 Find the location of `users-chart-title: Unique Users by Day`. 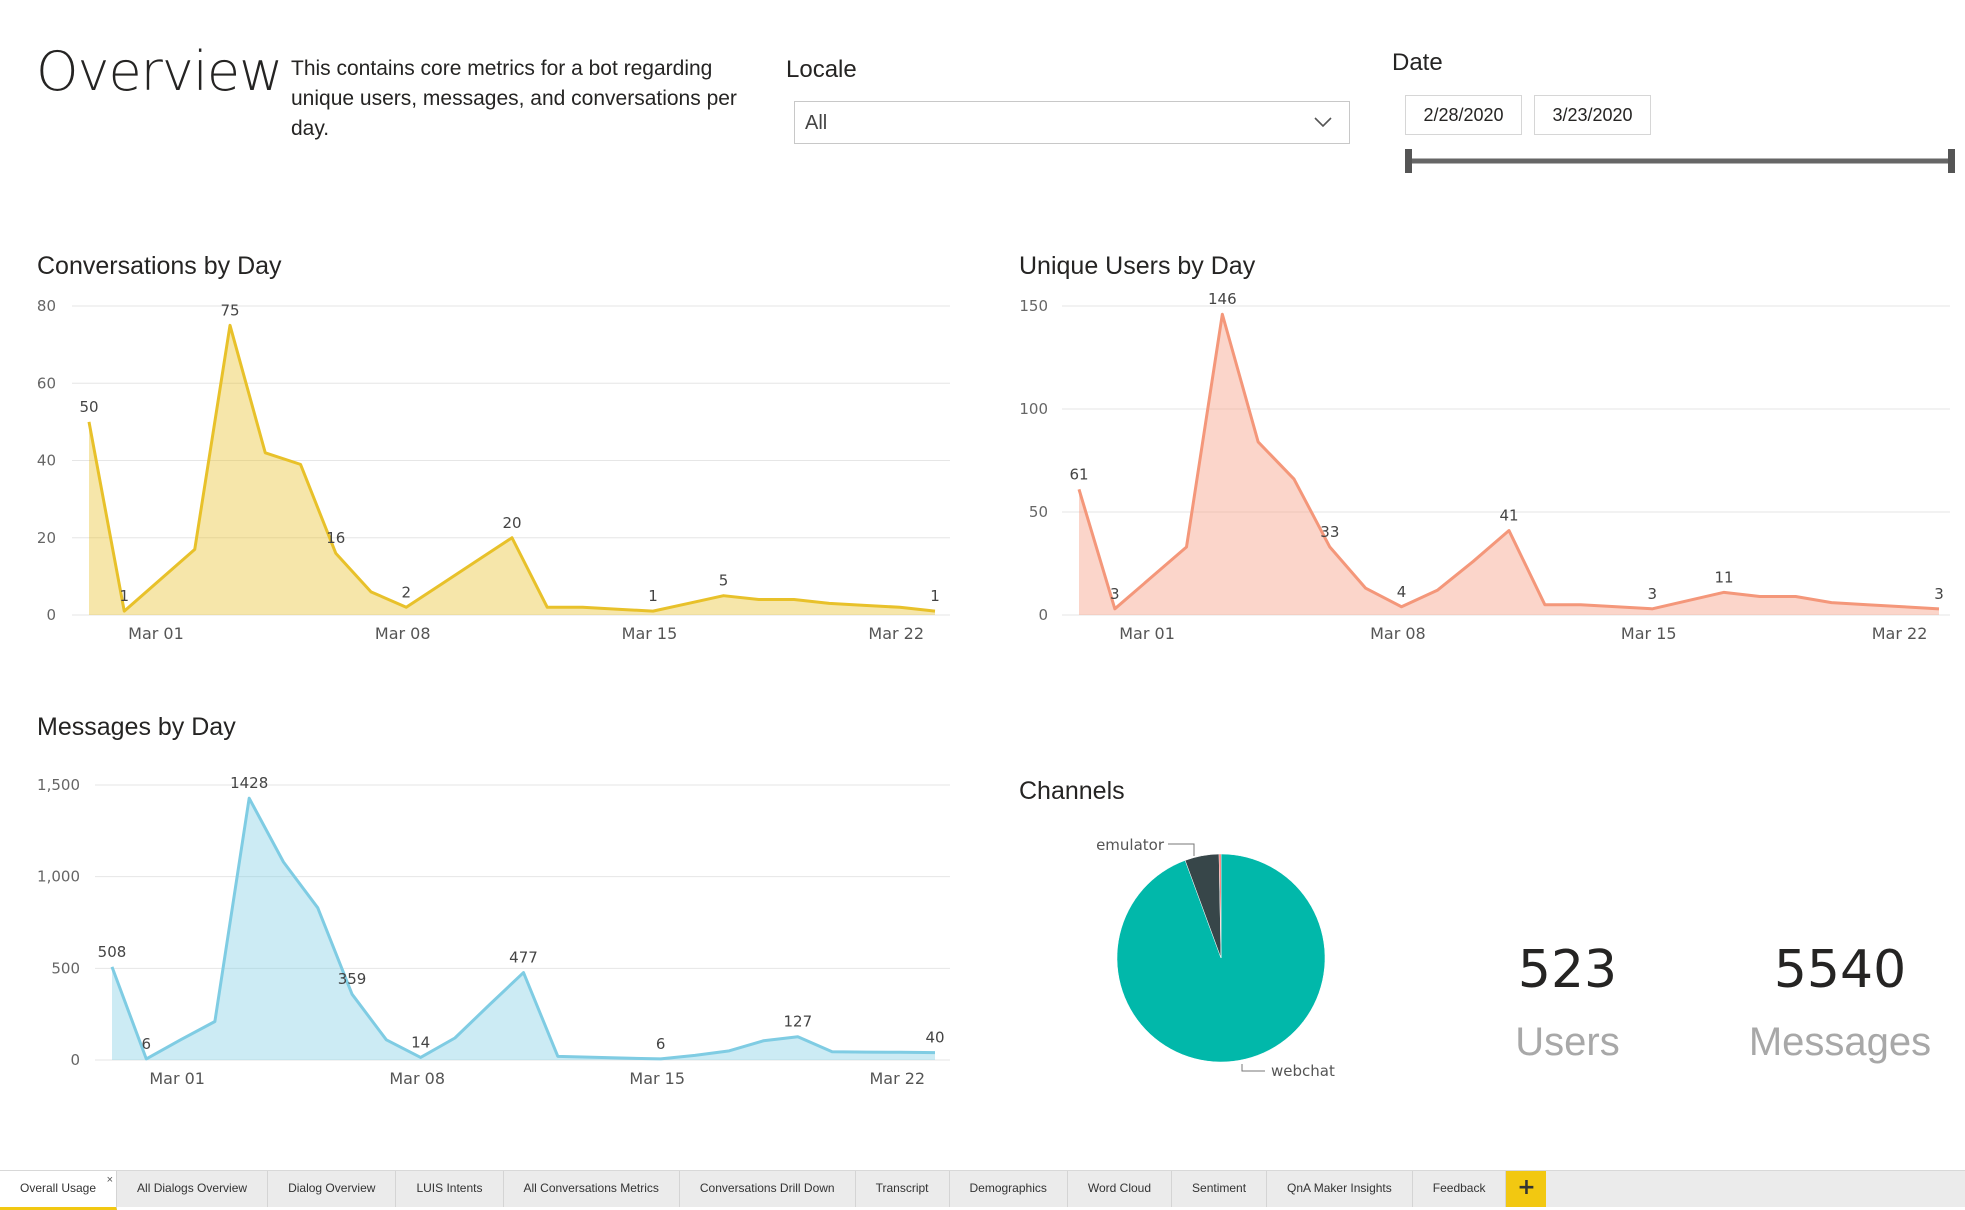

users-chart-title: Unique Users by Day is located at coordinates (1137, 266).